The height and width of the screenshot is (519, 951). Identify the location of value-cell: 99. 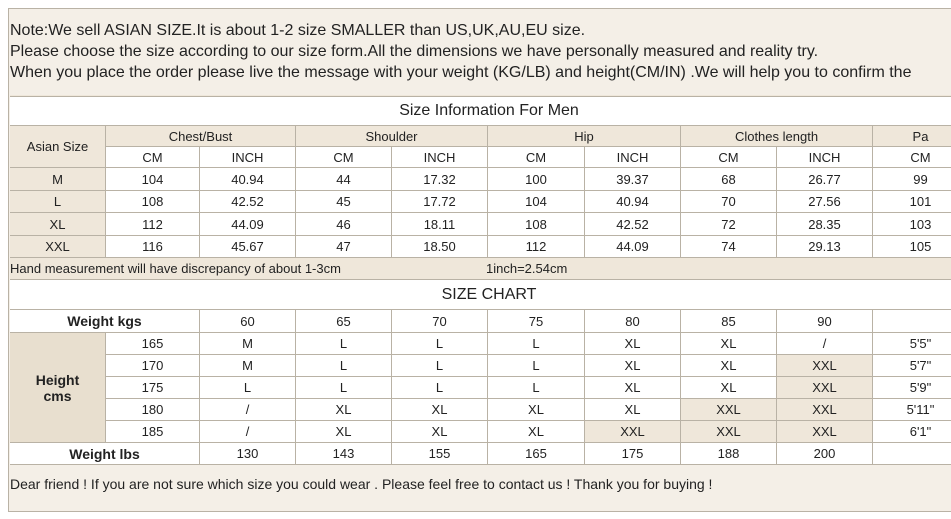
(912, 179).